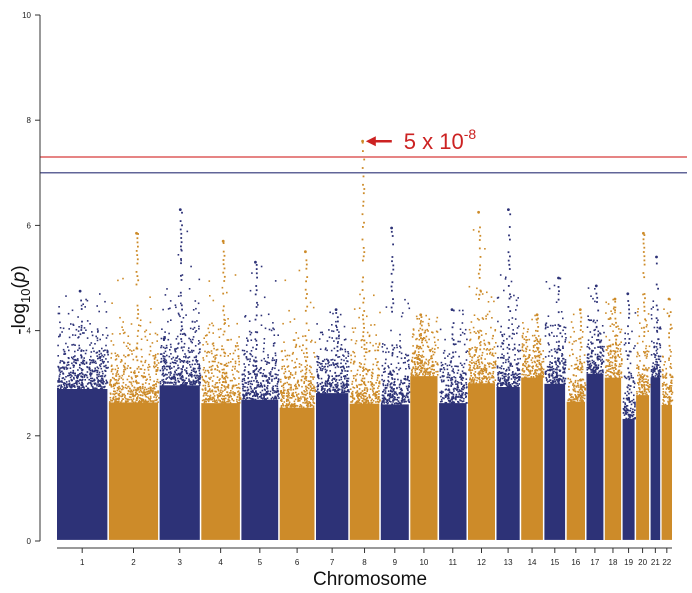 The height and width of the screenshot is (593, 692). I want to click on chromosome-15-points, so click(555, 408).